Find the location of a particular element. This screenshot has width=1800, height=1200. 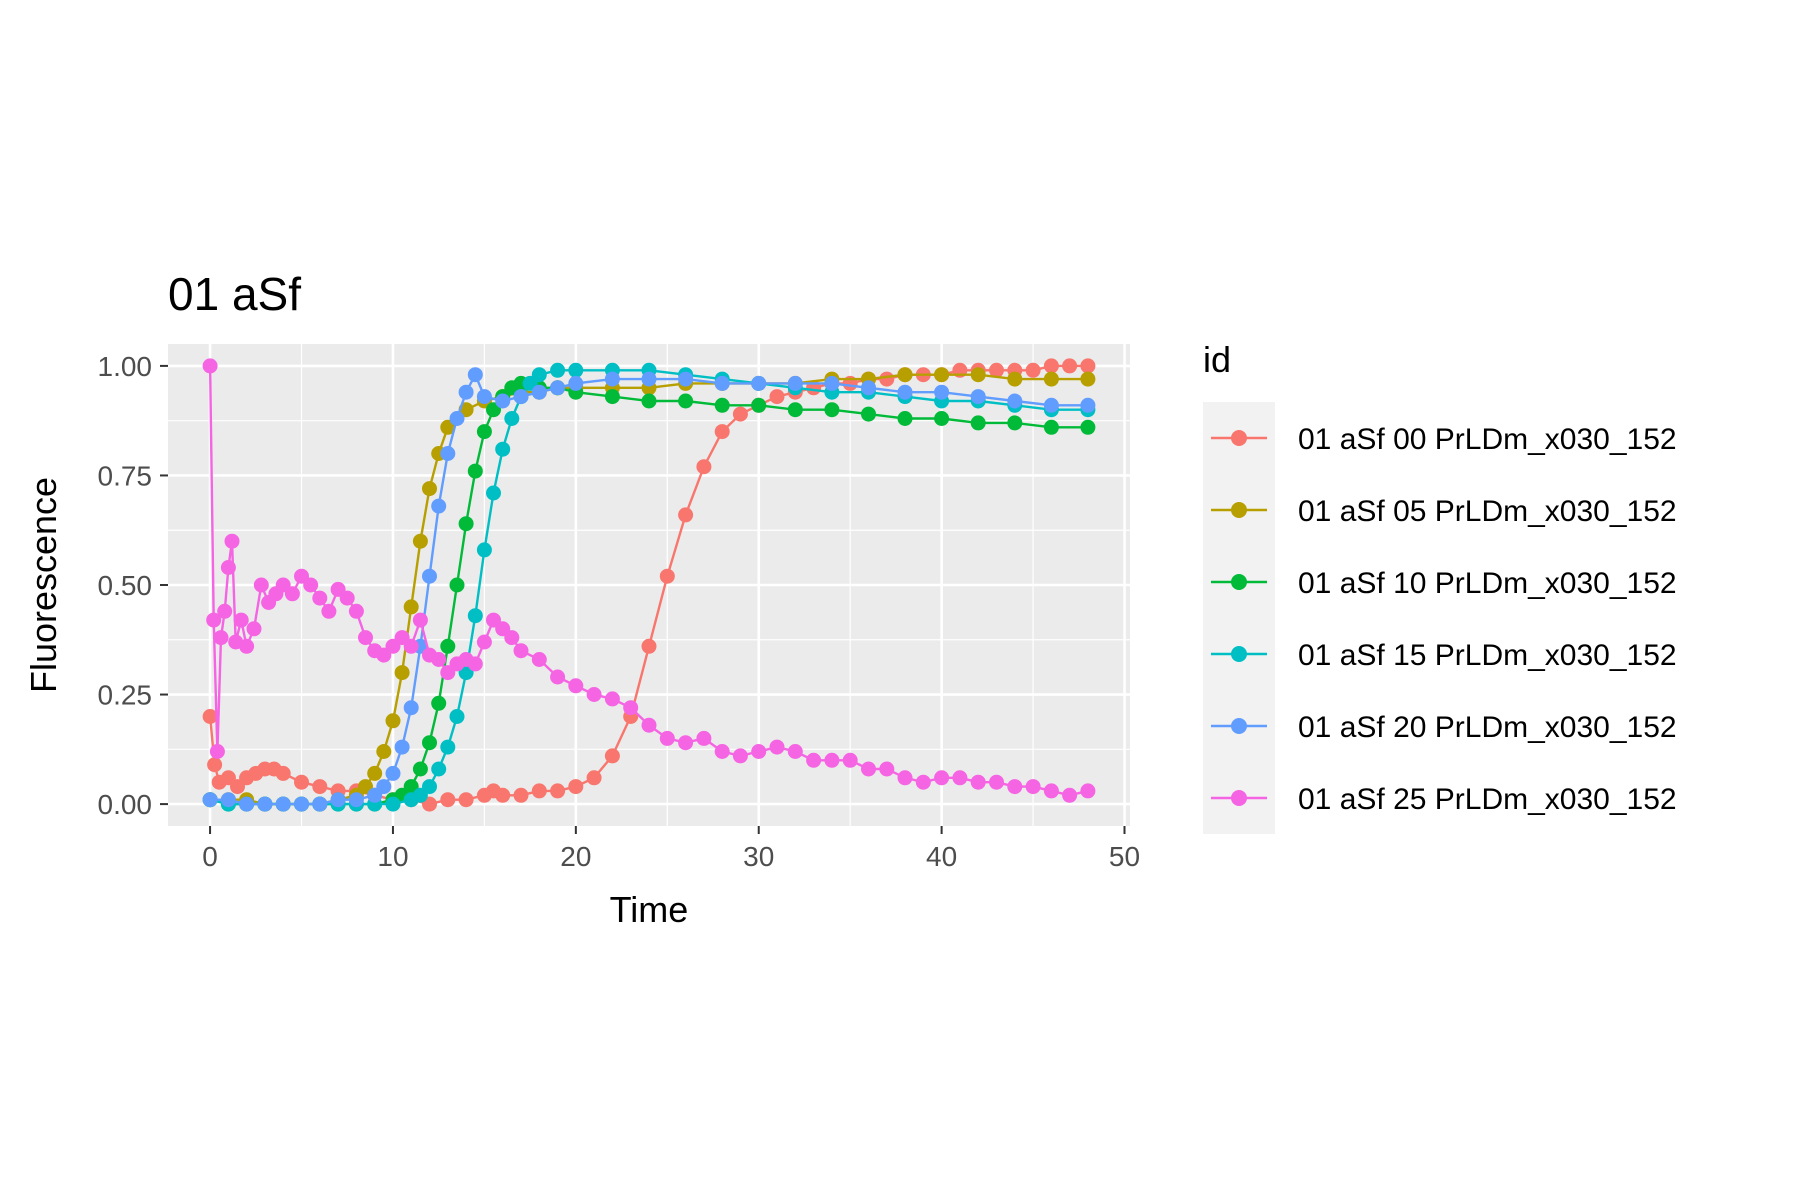

legend-label: 01 aSf 25 PrLDm_x030_152 is located at coordinates (1487, 799).